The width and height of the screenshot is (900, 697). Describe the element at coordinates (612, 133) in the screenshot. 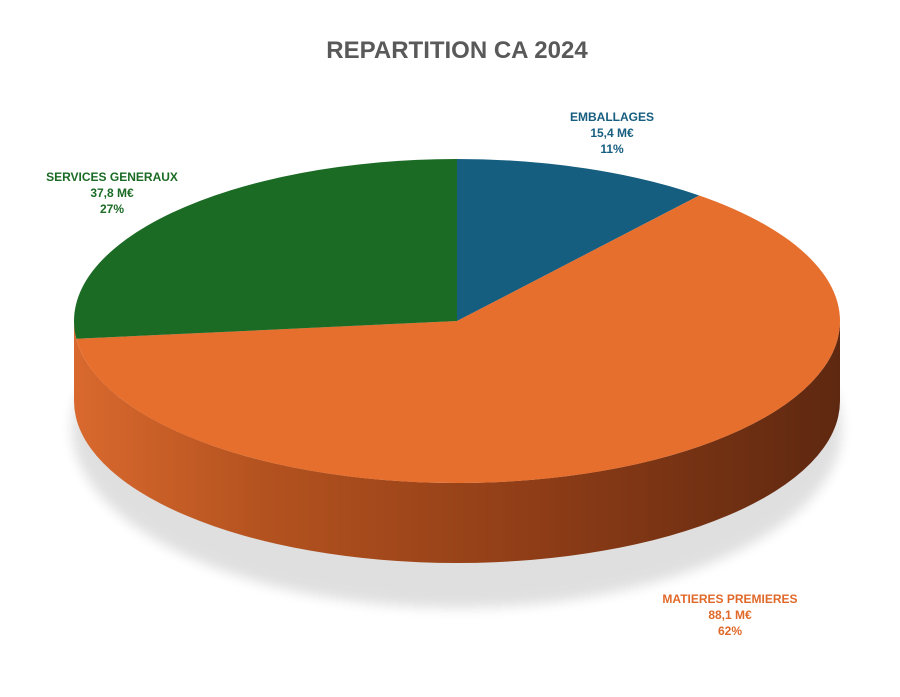

I see `data-label-emballages: EMBALLAGES 15,4 M€ 11%` at that location.